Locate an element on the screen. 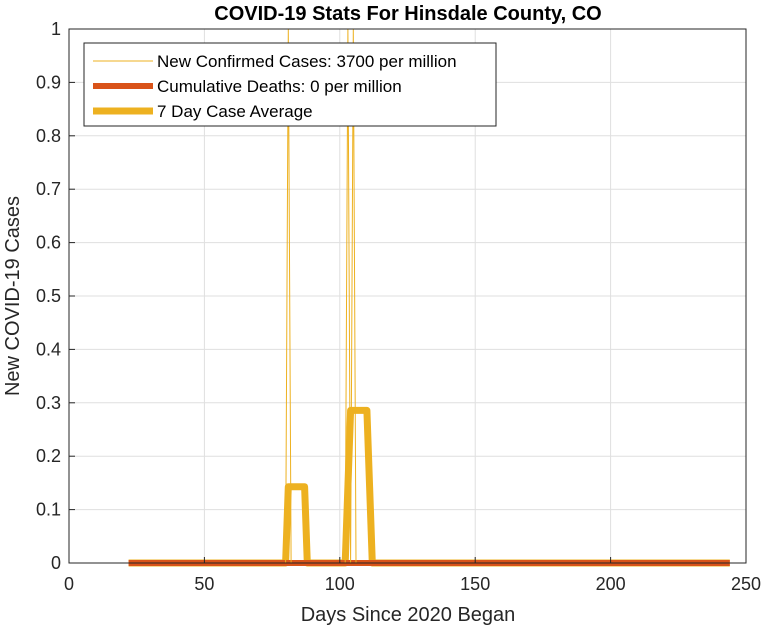 This screenshot has height=630, width=766. y-tick-label: 0.8 is located at coordinates (48, 136).